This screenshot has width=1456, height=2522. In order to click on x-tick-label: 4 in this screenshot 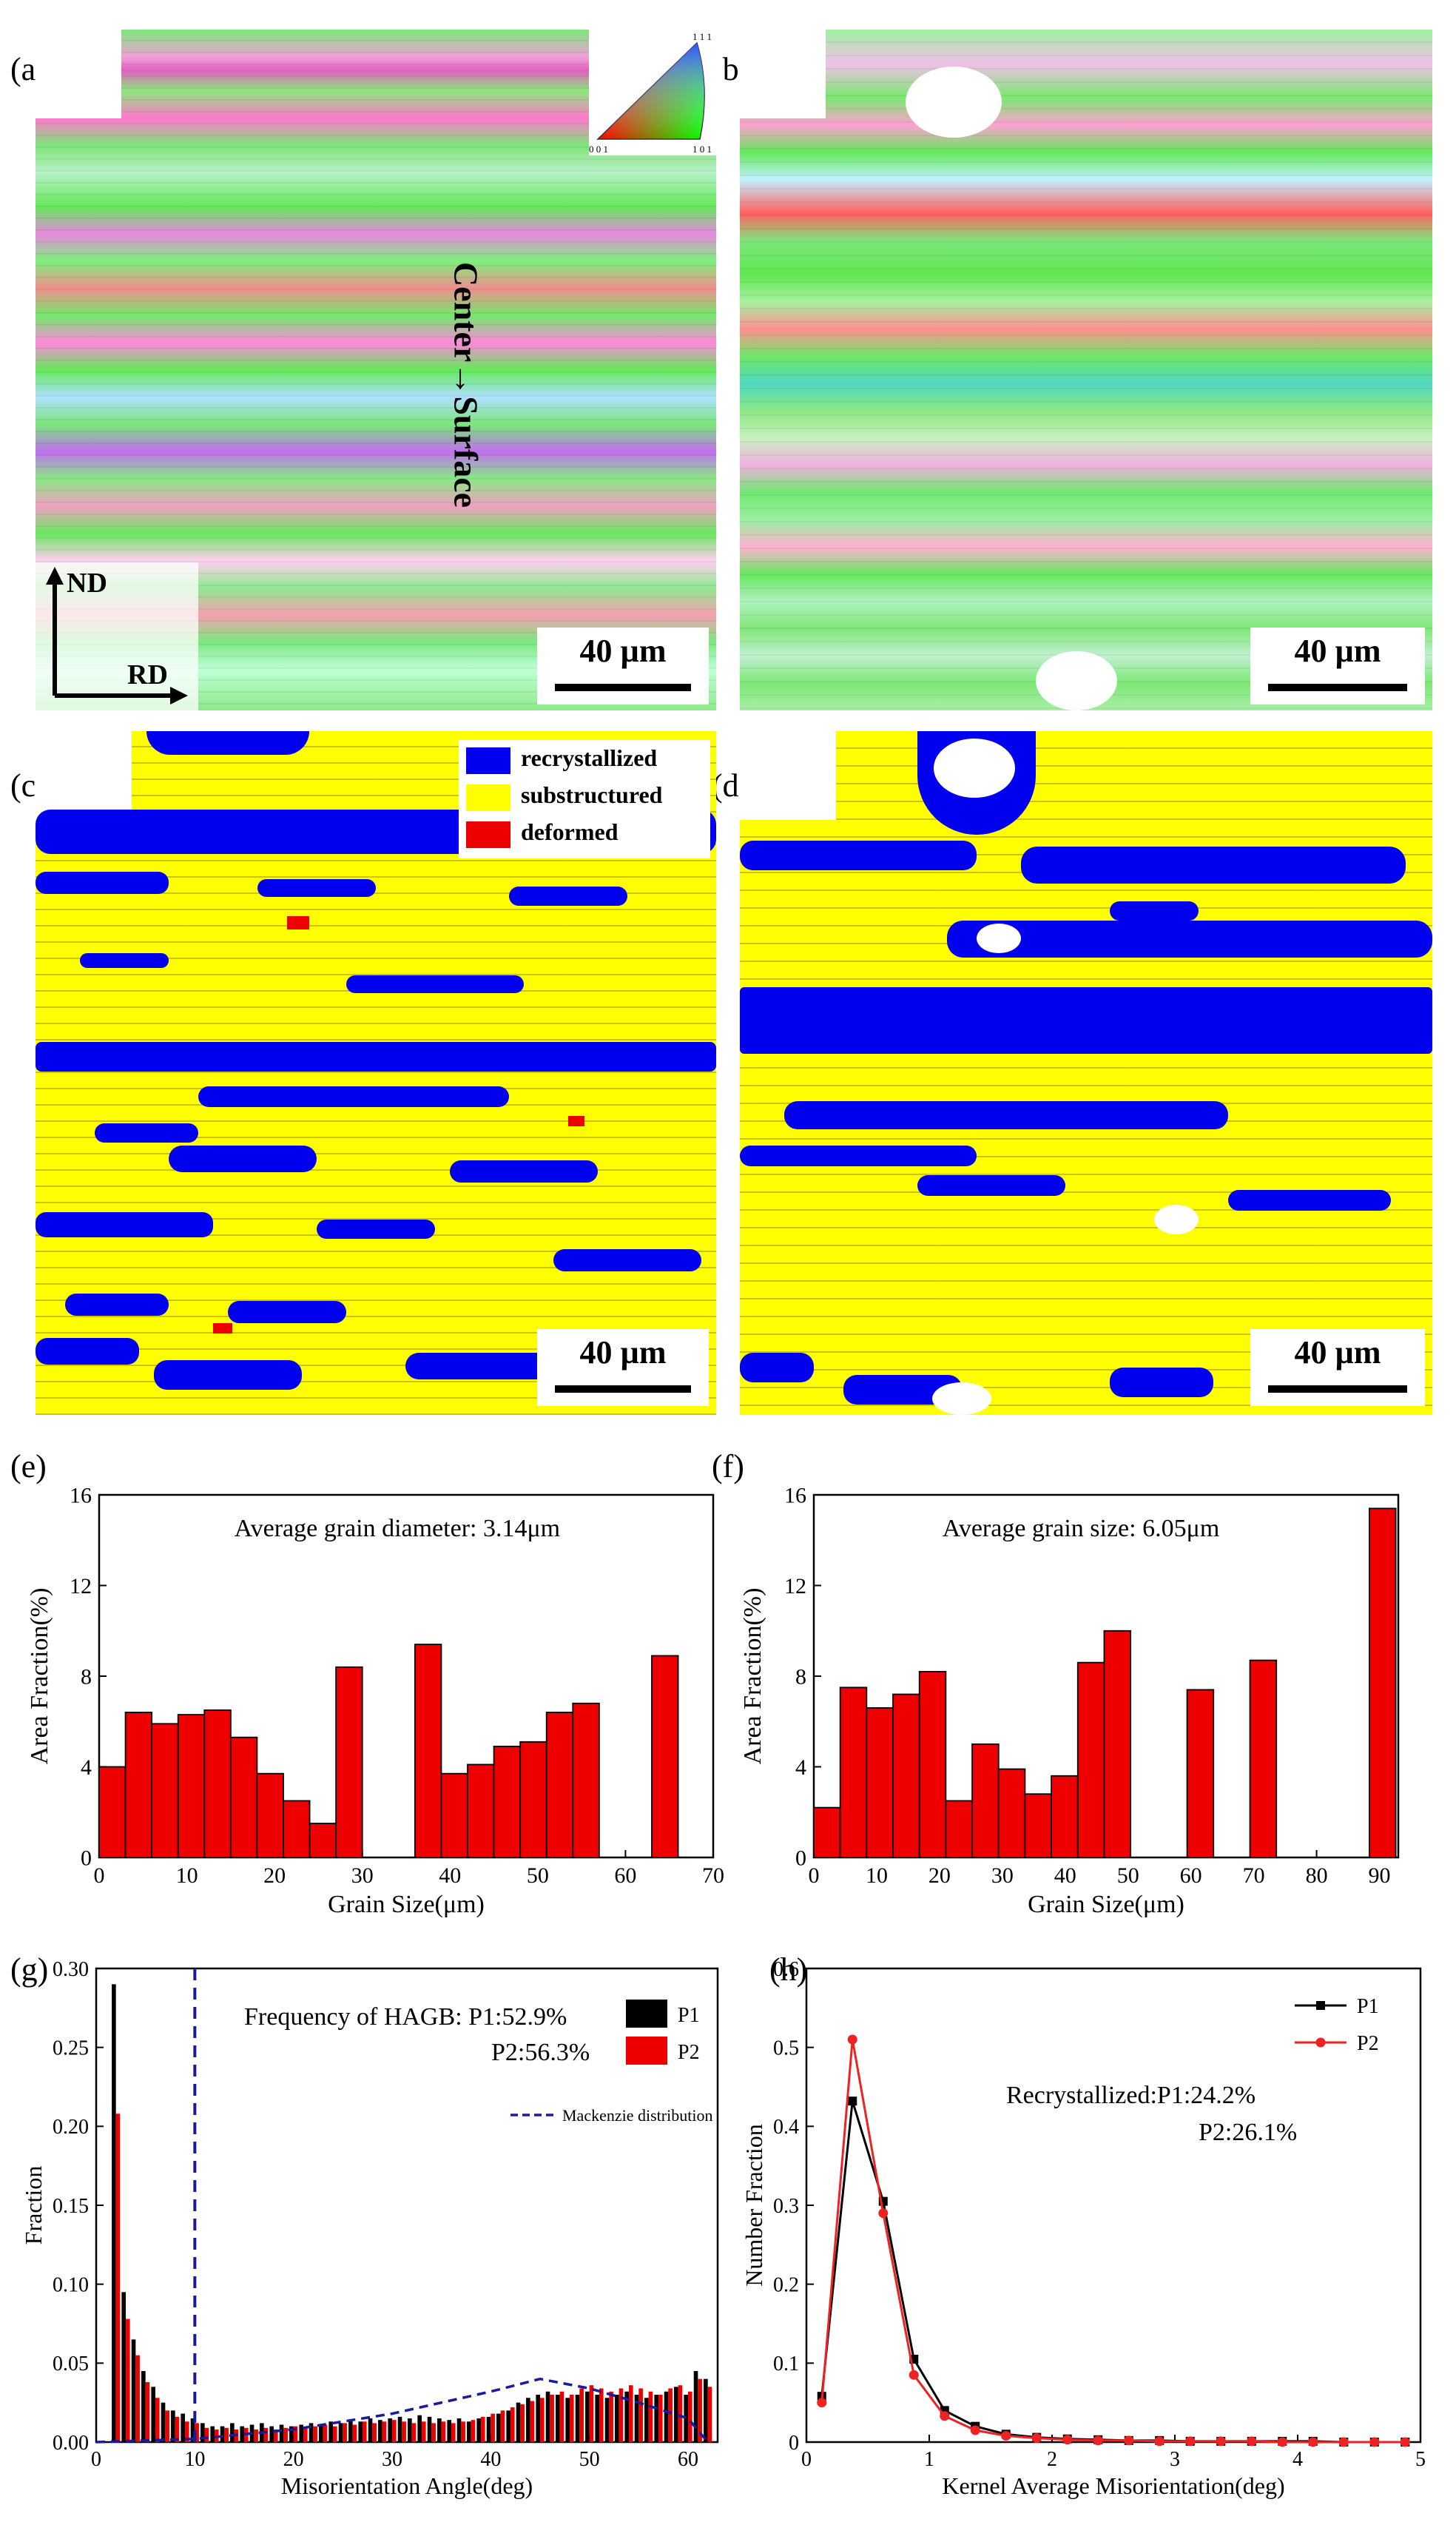, I will do `click(1297, 2459)`.